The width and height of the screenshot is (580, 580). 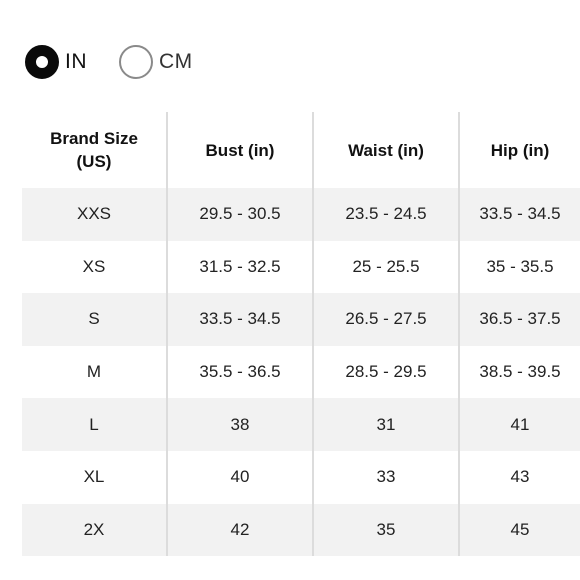 What do you see at coordinates (519, 424) in the screenshot?
I see `cell-hip: 41` at bounding box center [519, 424].